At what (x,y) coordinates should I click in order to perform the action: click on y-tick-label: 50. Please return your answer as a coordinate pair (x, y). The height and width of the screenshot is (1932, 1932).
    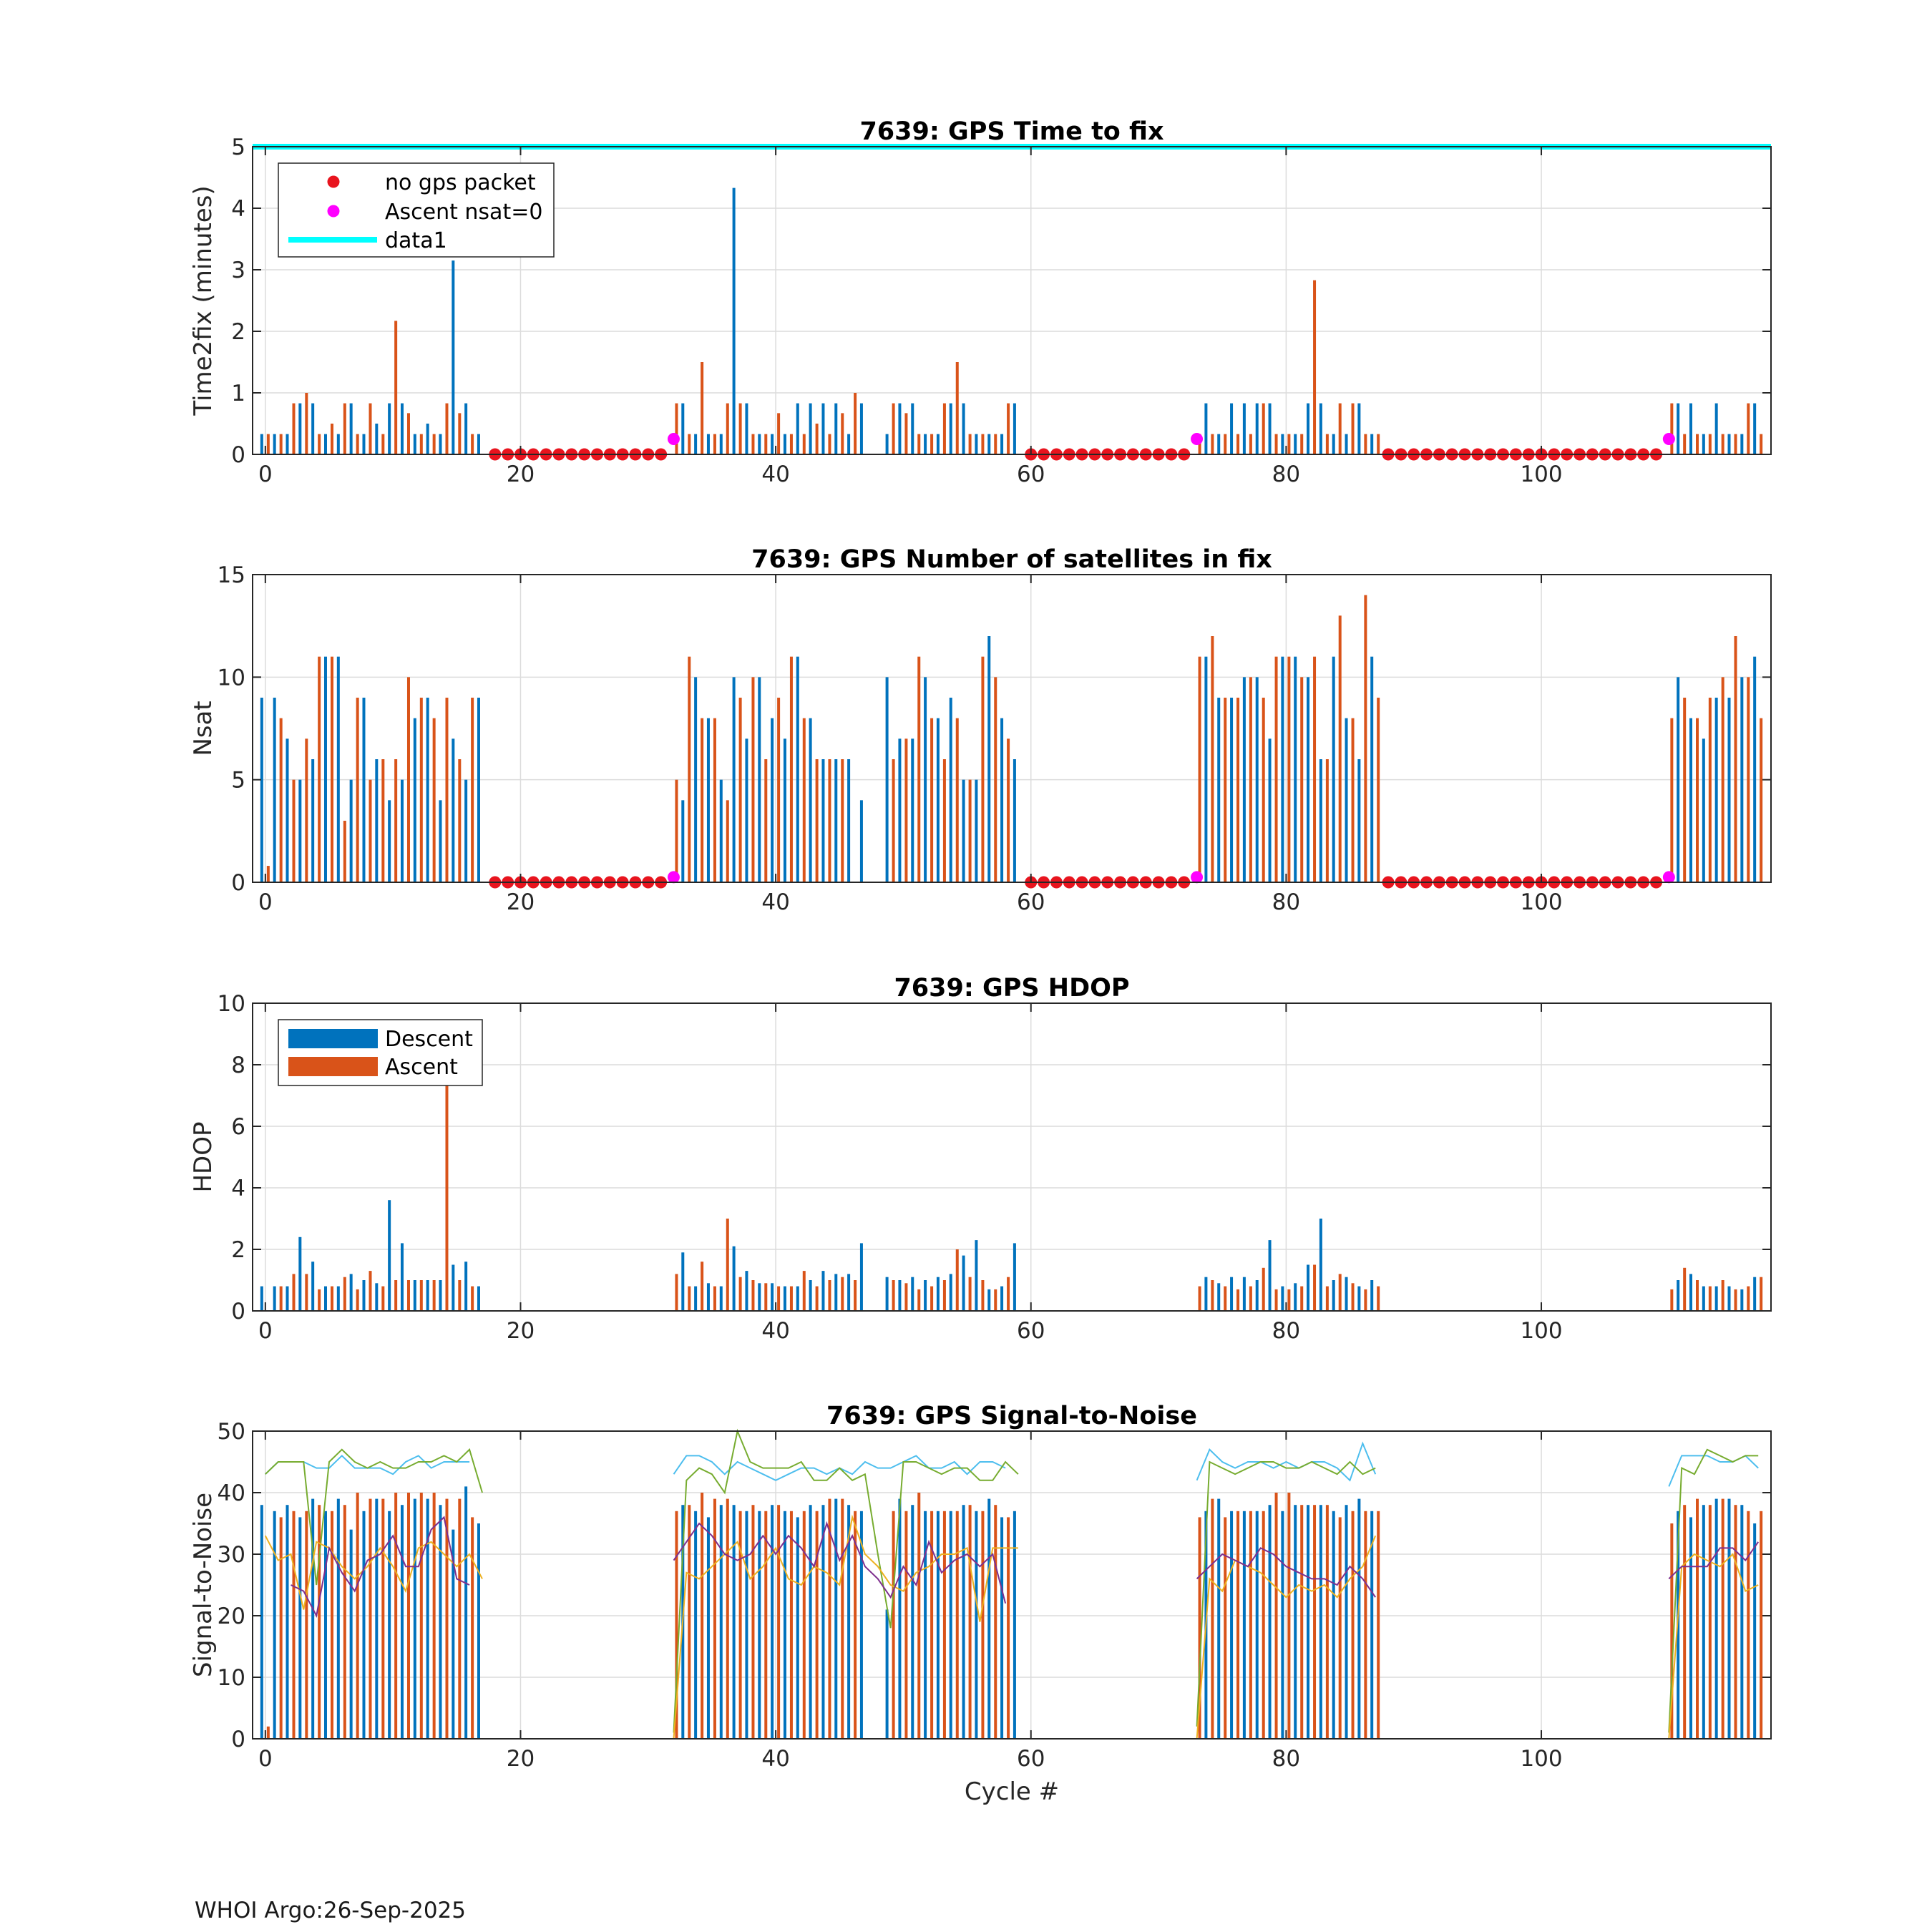
    Looking at the image, I should click on (231, 1432).